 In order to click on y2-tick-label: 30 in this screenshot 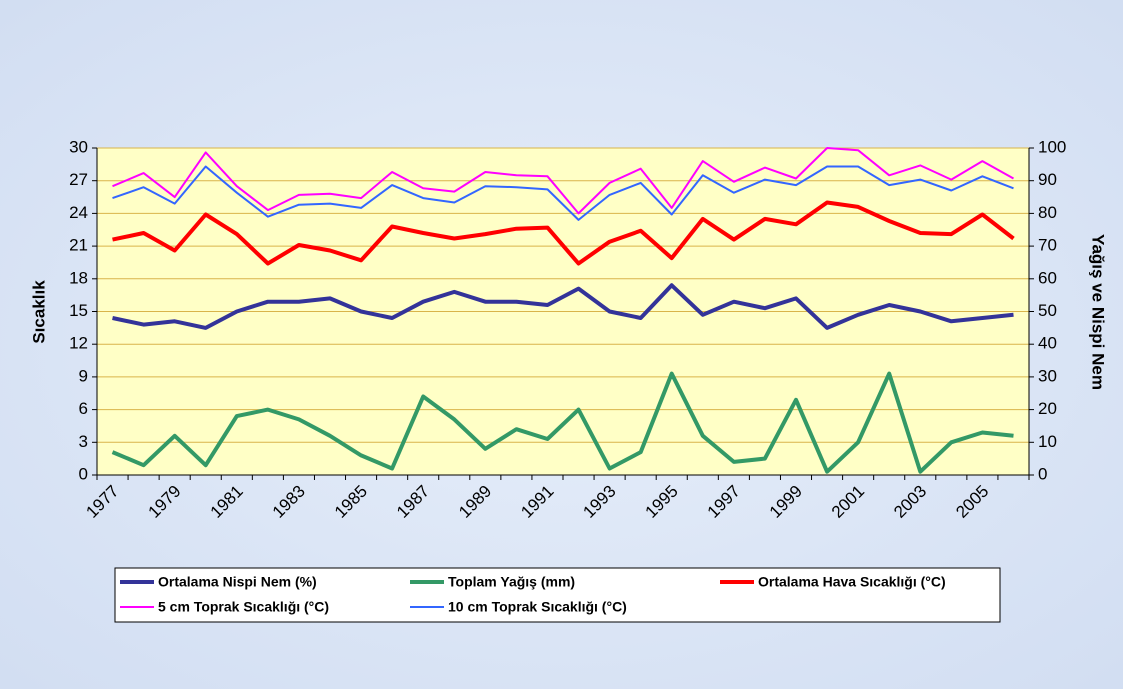, I will do `click(1047, 375)`.